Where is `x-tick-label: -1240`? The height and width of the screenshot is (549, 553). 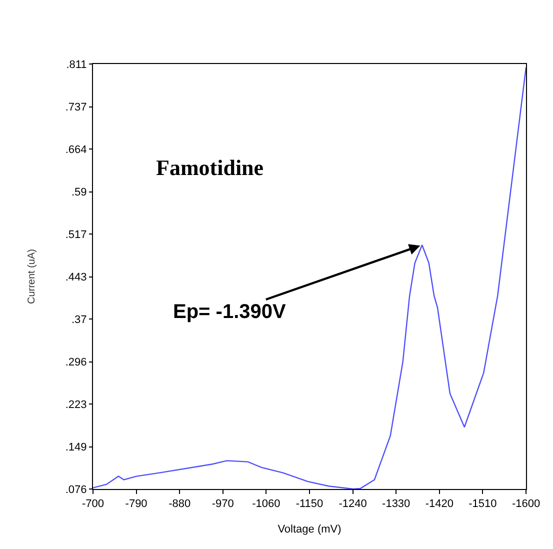 x-tick-label: -1240 is located at coordinates (352, 504).